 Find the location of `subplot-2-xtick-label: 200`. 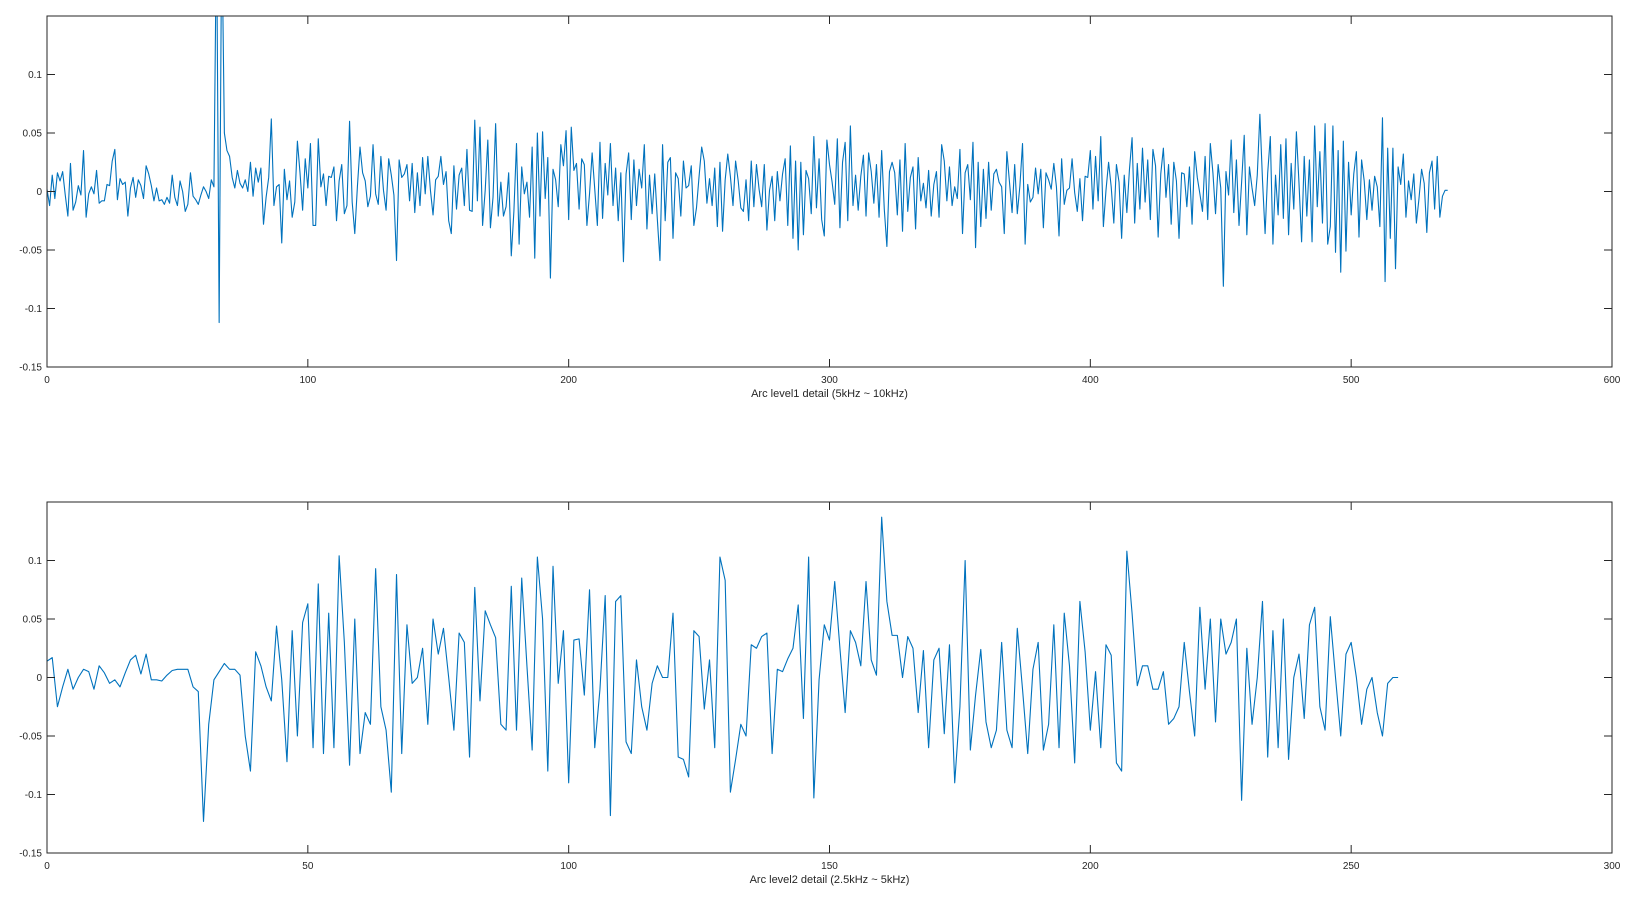

subplot-2-xtick-label: 200 is located at coordinates (1090, 866).